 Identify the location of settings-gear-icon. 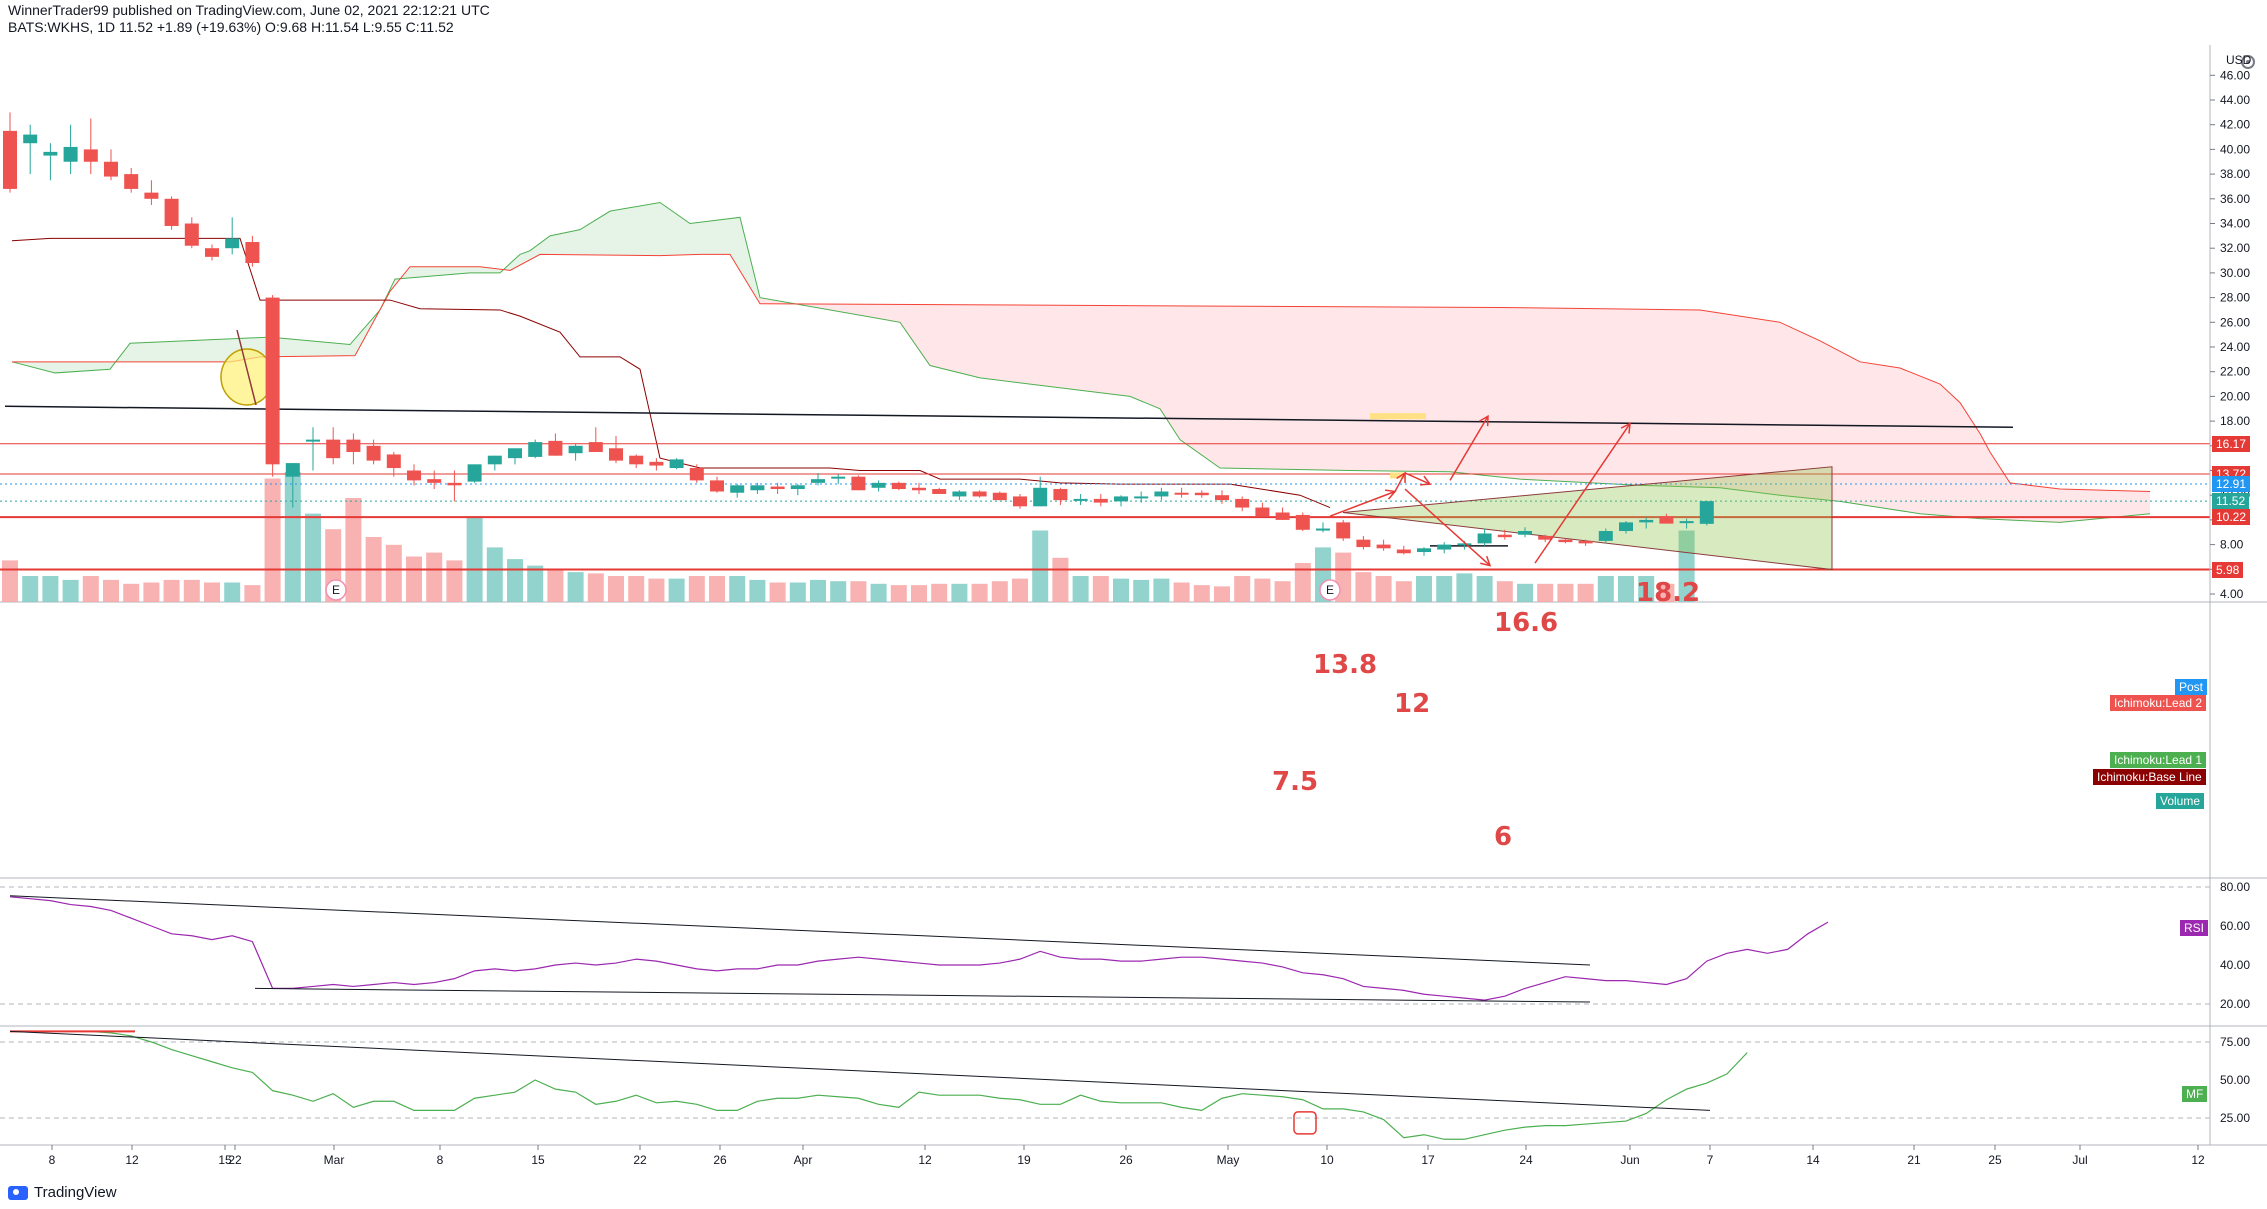
(2248, 62).